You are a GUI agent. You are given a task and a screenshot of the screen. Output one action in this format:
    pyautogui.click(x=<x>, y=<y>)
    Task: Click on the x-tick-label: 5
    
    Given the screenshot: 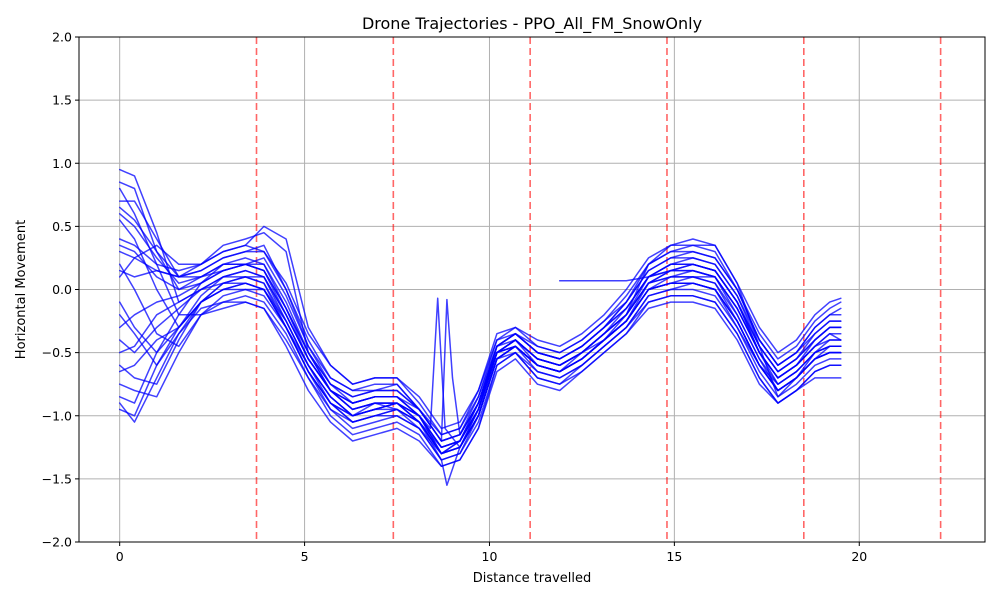 What is the action you would take?
    pyautogui.click(x=305, y=556)
    